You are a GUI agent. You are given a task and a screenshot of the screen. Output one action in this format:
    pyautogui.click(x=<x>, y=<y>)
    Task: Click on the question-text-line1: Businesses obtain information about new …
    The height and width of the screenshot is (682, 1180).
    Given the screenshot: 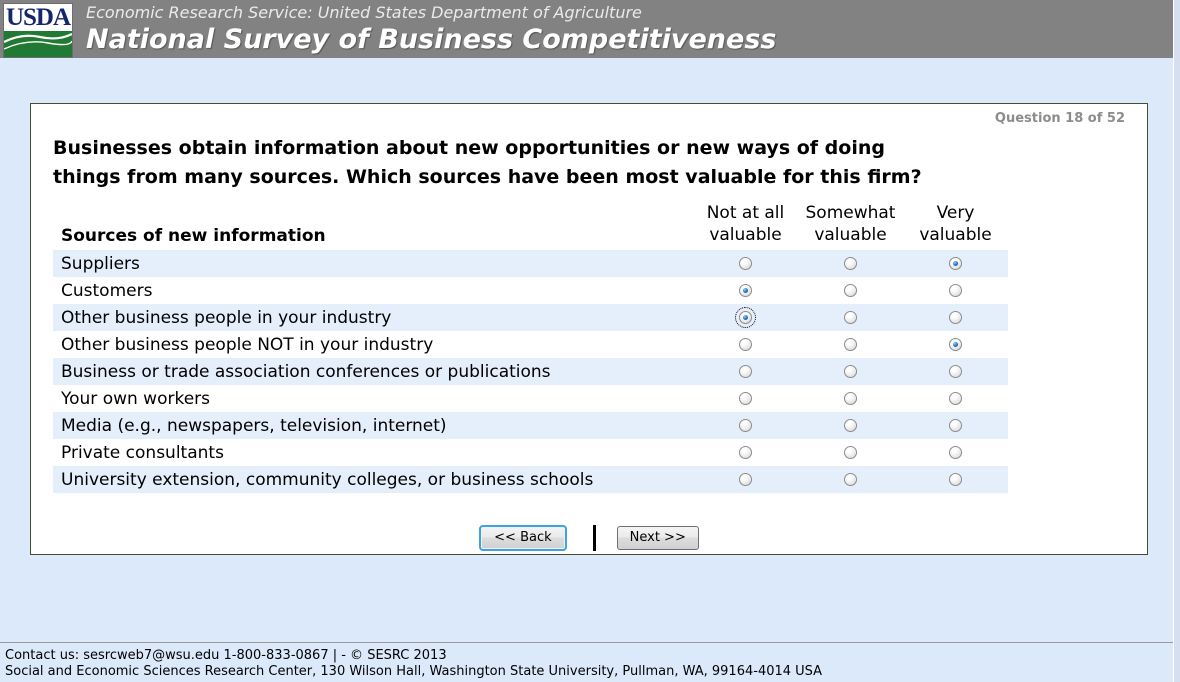 What is the action you would take?
    pyautogui.click(x=469, y=148)
    